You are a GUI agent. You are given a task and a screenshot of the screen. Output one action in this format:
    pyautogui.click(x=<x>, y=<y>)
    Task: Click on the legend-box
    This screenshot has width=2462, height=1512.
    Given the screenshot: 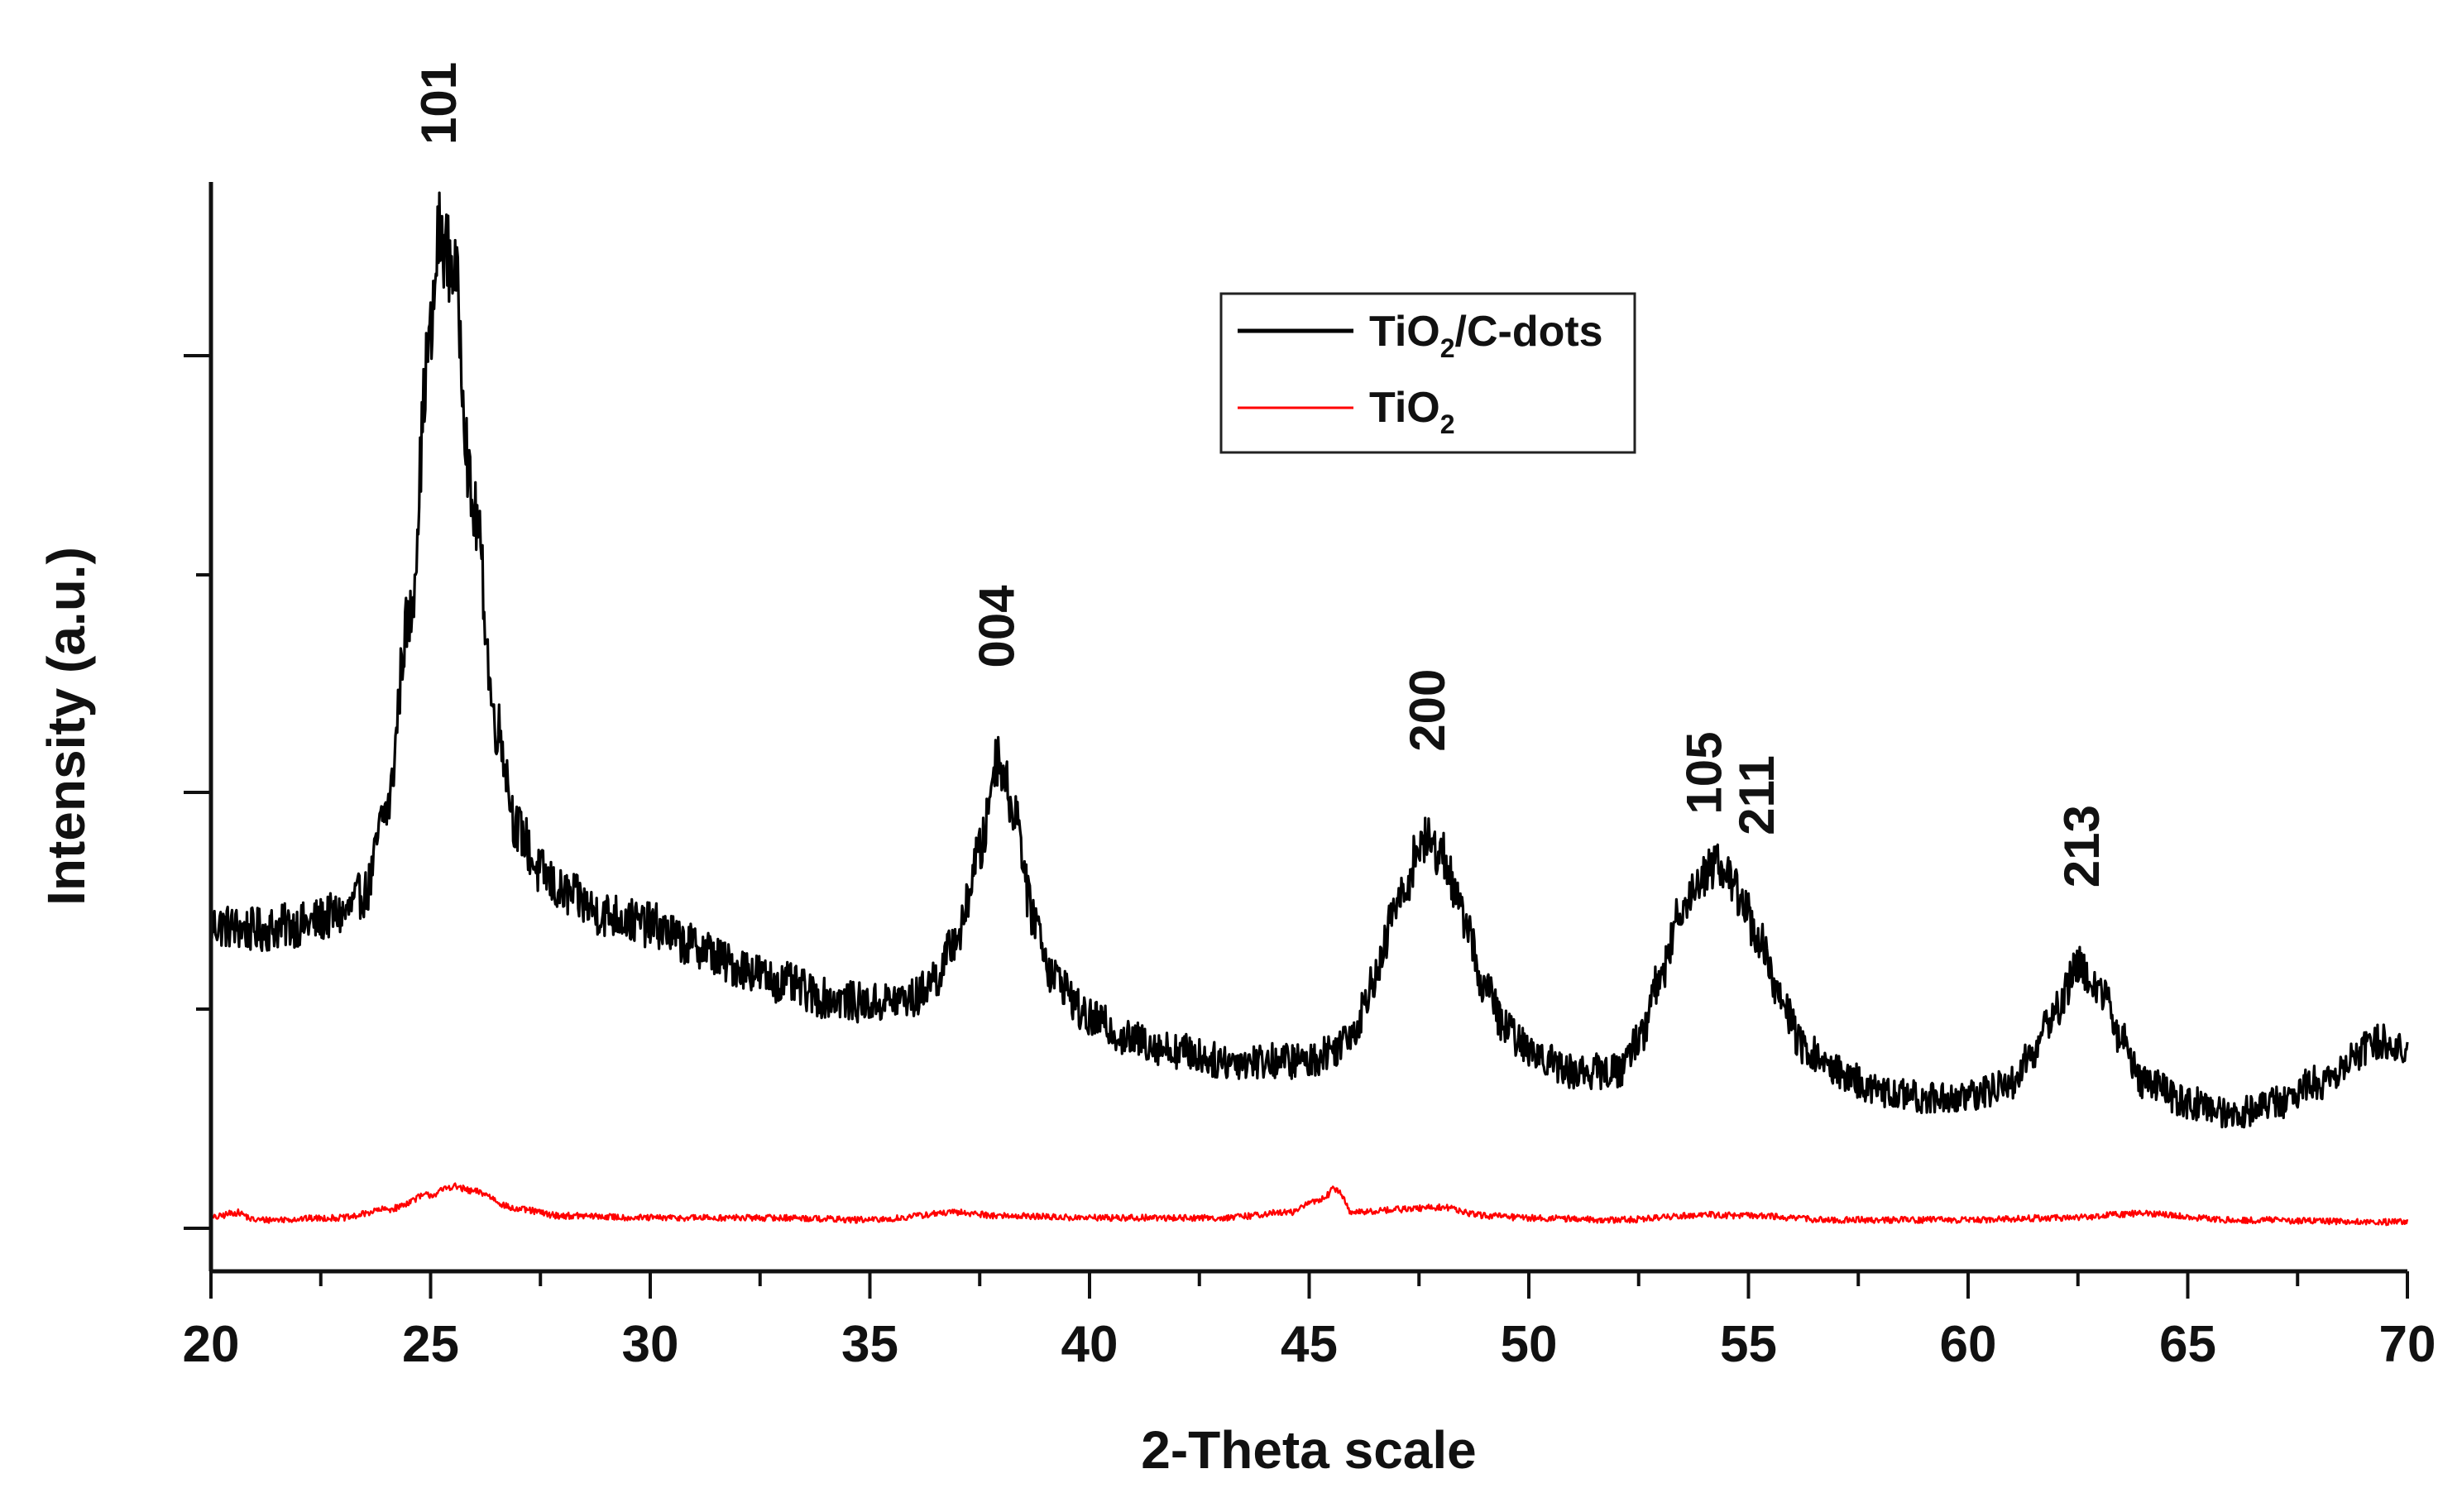 What is the action you would take?
    pyautogui.click(x=1427, y=373)
    